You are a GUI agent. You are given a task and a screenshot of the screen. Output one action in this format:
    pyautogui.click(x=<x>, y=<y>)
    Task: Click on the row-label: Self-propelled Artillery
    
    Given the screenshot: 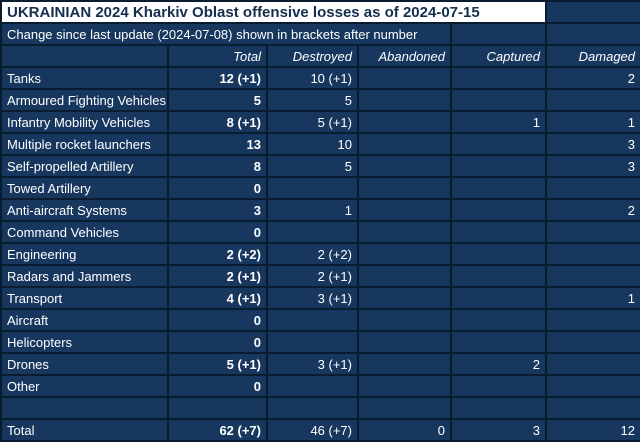 What is the action you would take?
    pyautogui.click(x=84, y=166)
    